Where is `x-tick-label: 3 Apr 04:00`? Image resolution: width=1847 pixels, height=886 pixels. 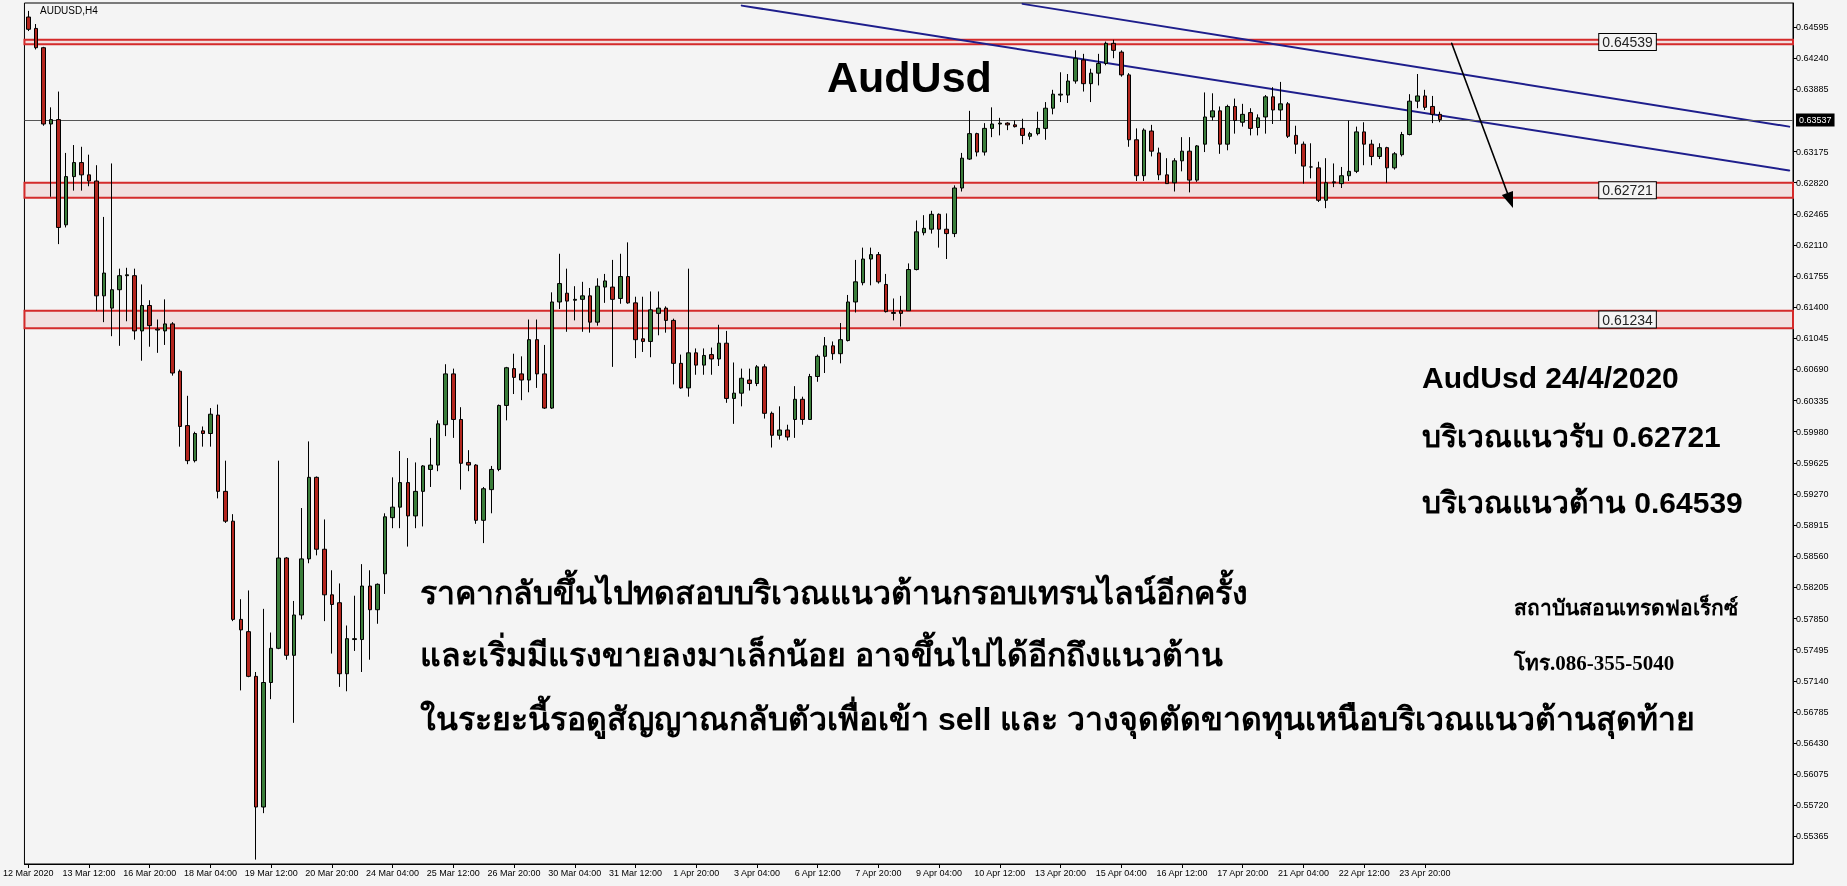
x-tick-label: 3 Apr 04:00 is located at coordinates (756, 872).